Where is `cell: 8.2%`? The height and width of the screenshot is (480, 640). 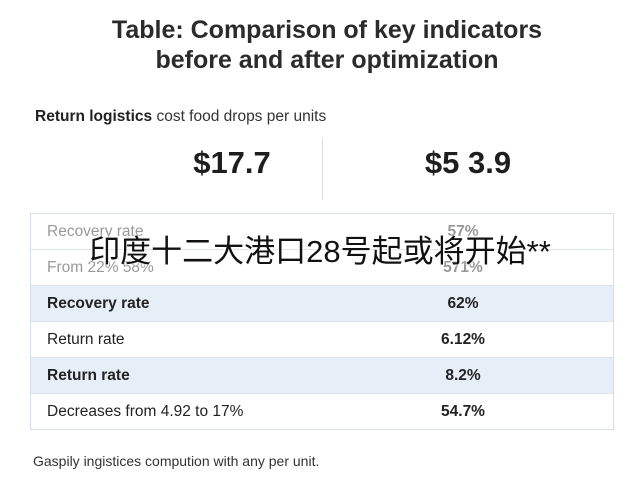
cell: 8.2% is located at coordinates (463, 375).